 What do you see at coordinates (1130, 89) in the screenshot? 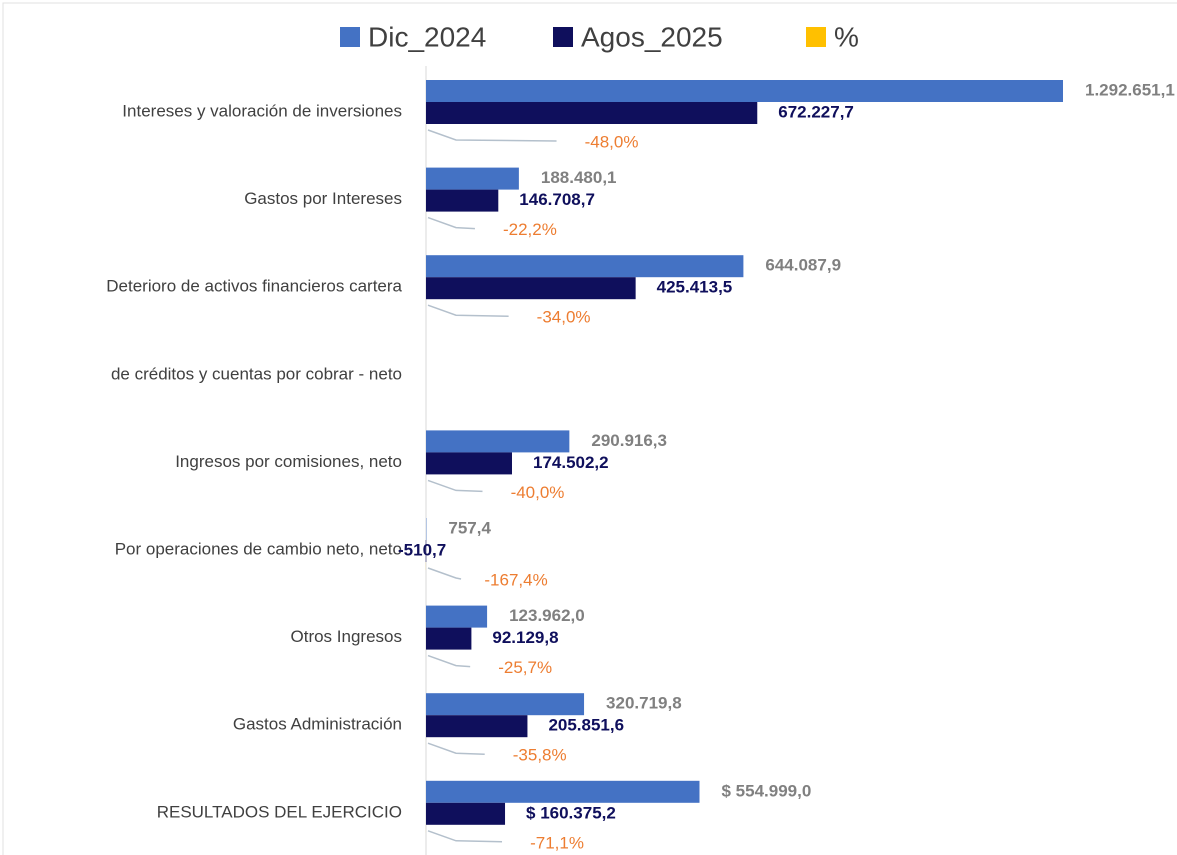
I see `value-label: 1.292.651,1` at bounding box center [1130, 89].